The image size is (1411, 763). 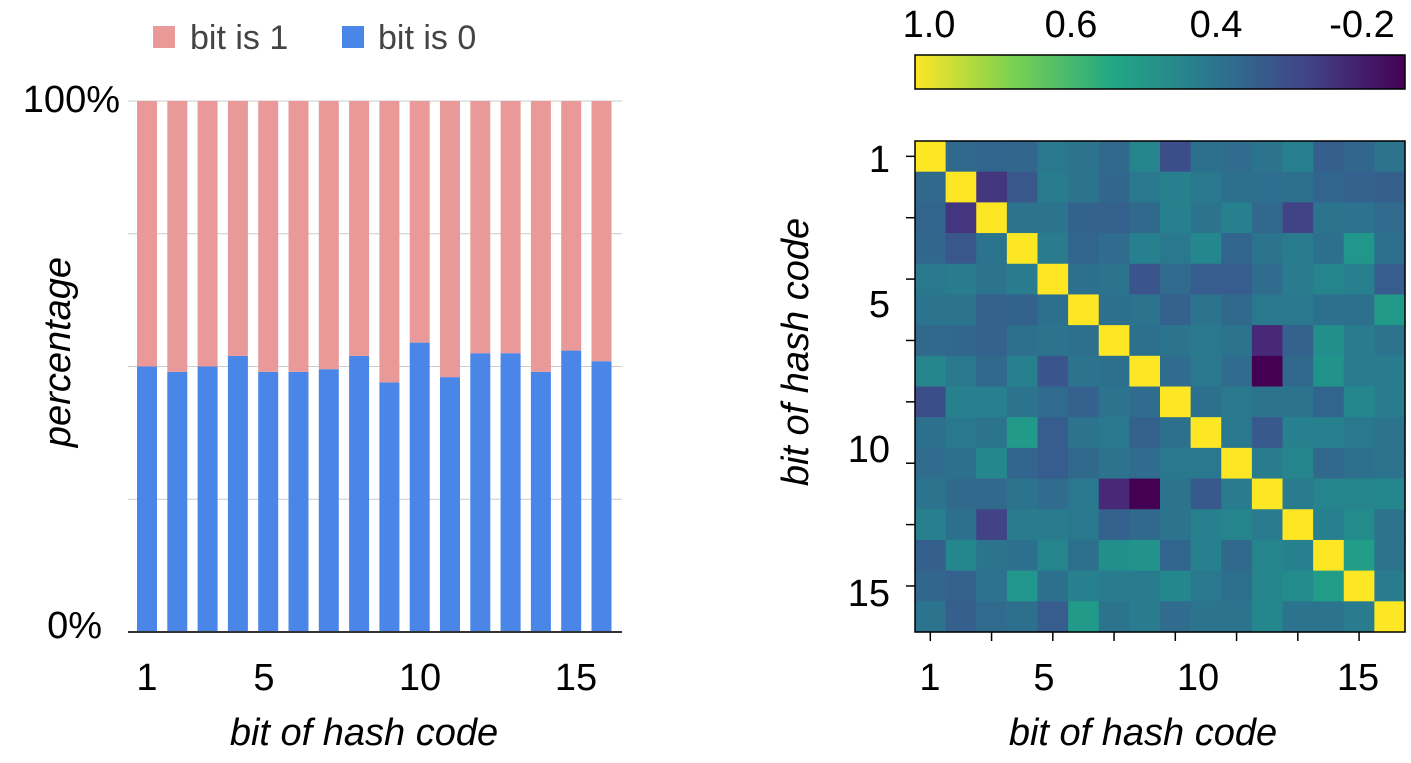 What do you see at coordinates (1198, 678) in the screenshot?
I see `heat-x-tick-10: 10` at bounding box center [1198, 678].